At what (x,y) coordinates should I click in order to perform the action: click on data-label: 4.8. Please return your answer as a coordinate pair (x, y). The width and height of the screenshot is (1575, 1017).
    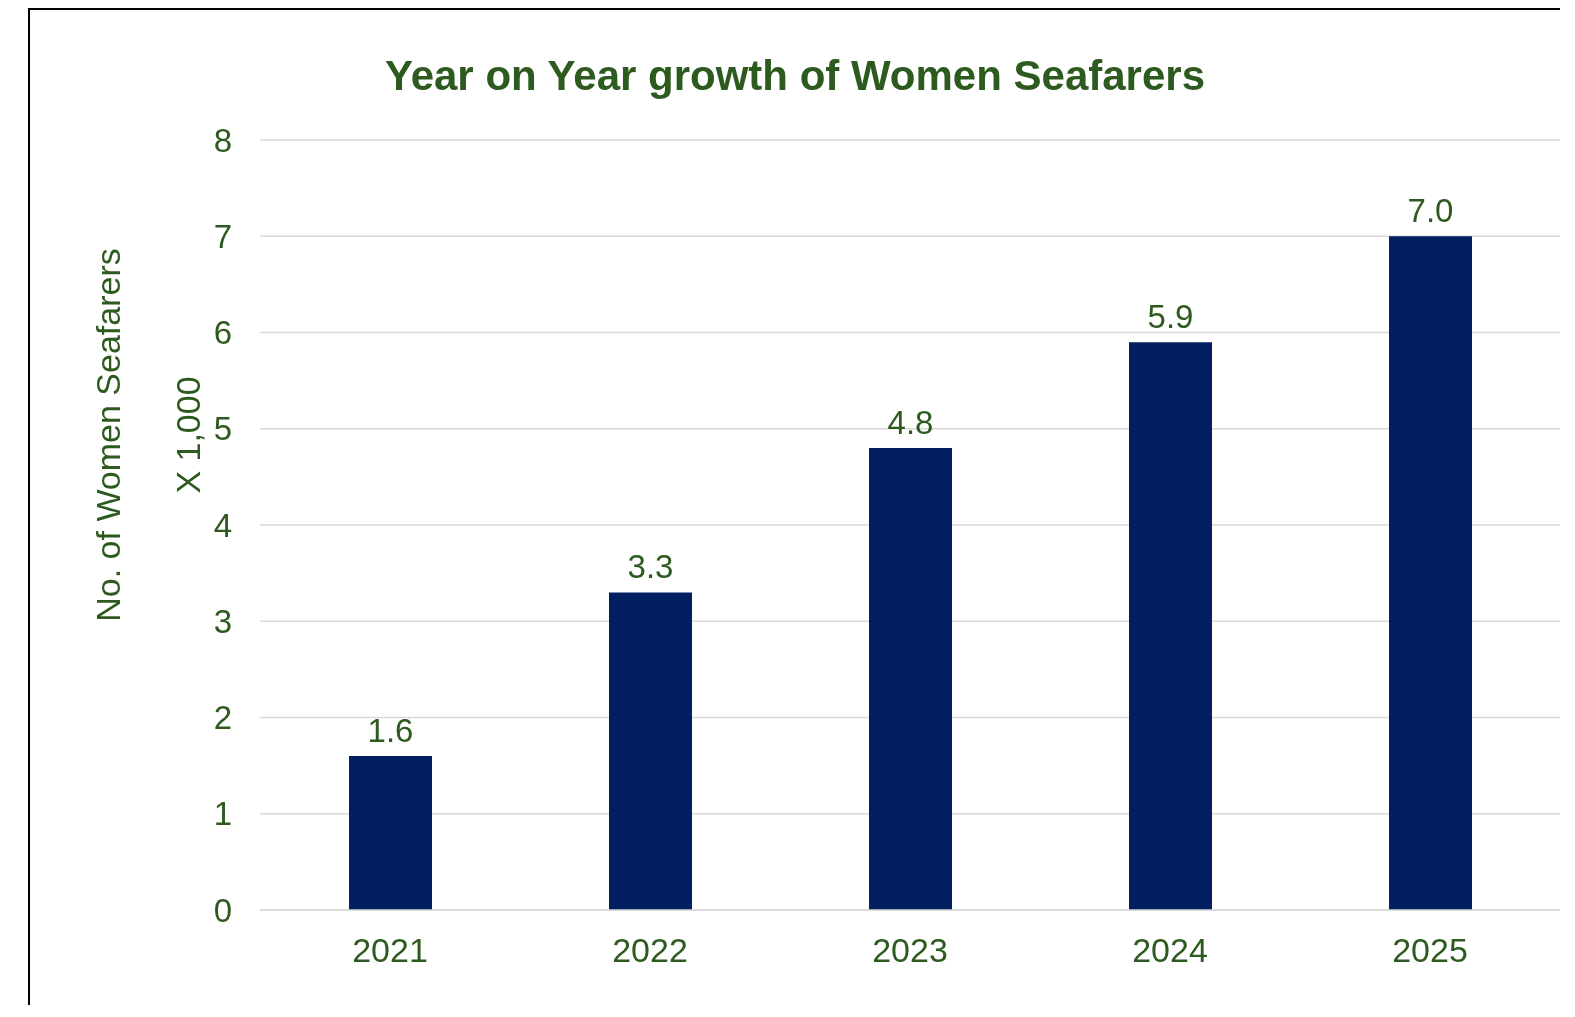
    Looking at the image, I should click on (910, 422).